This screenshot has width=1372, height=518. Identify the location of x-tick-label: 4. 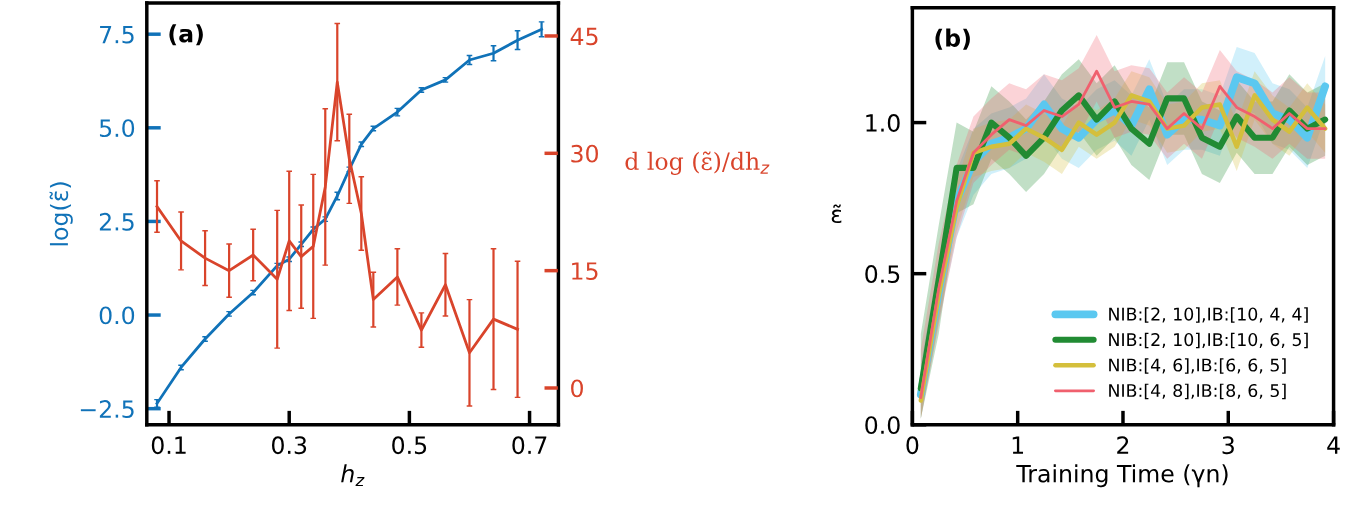
(1333, 445).